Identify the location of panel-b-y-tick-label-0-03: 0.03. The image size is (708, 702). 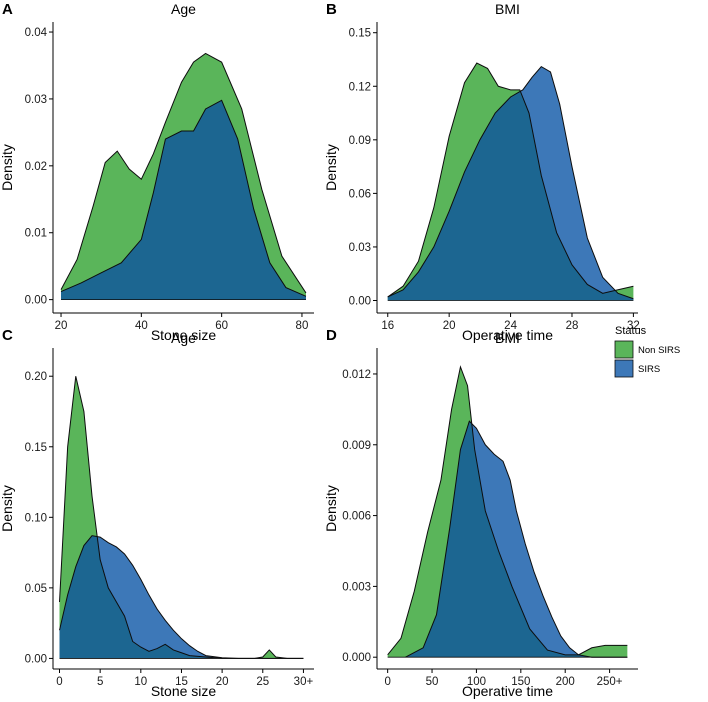
(360, 248).